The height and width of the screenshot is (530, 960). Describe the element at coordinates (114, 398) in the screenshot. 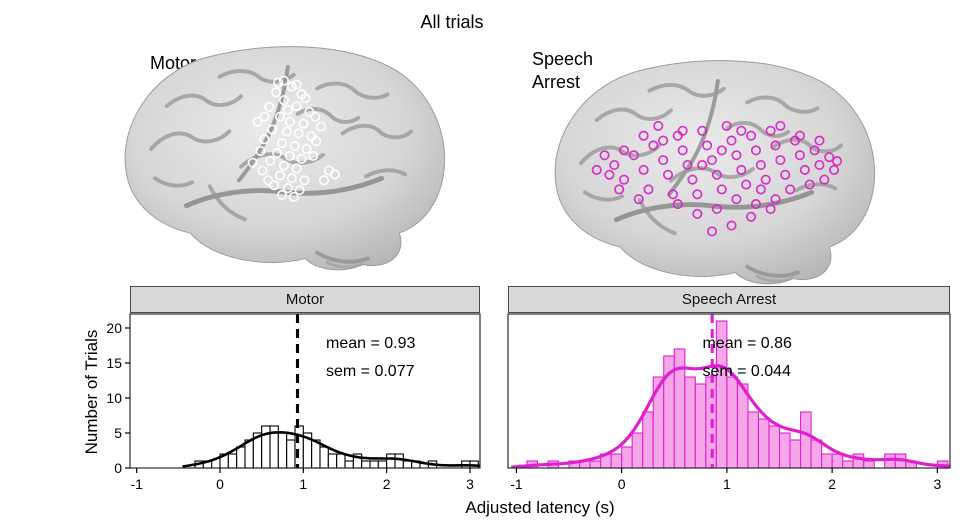

I see `y-tick-label: 10` at that location.